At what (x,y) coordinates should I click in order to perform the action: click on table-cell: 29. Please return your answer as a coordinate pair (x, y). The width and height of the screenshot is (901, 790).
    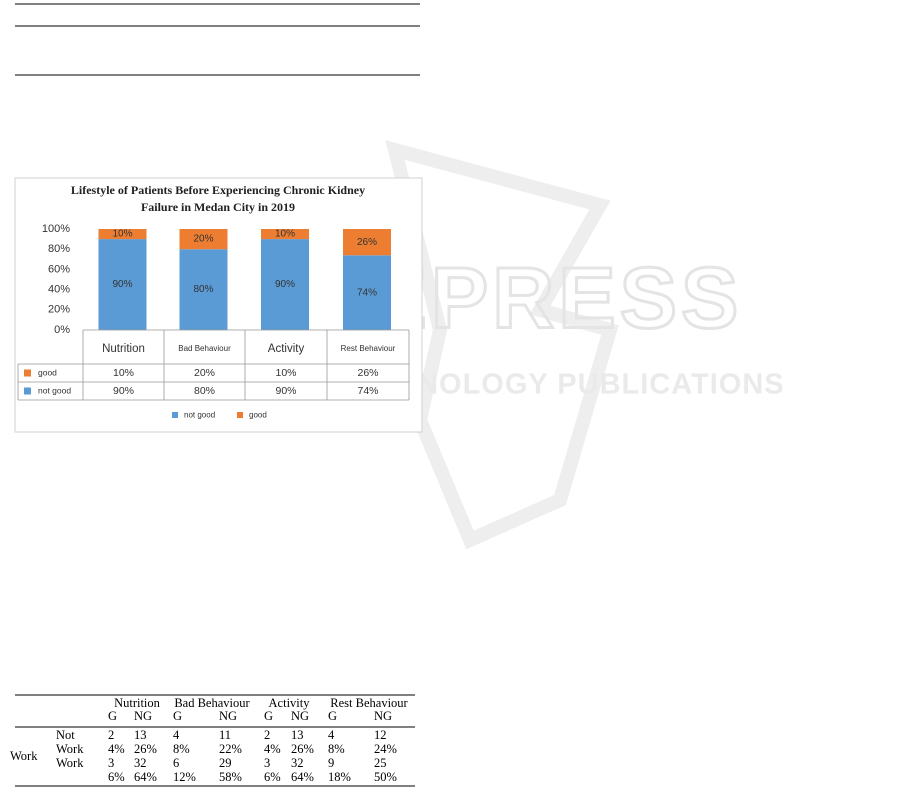
    Looking at the image, I should click on (225, 763).